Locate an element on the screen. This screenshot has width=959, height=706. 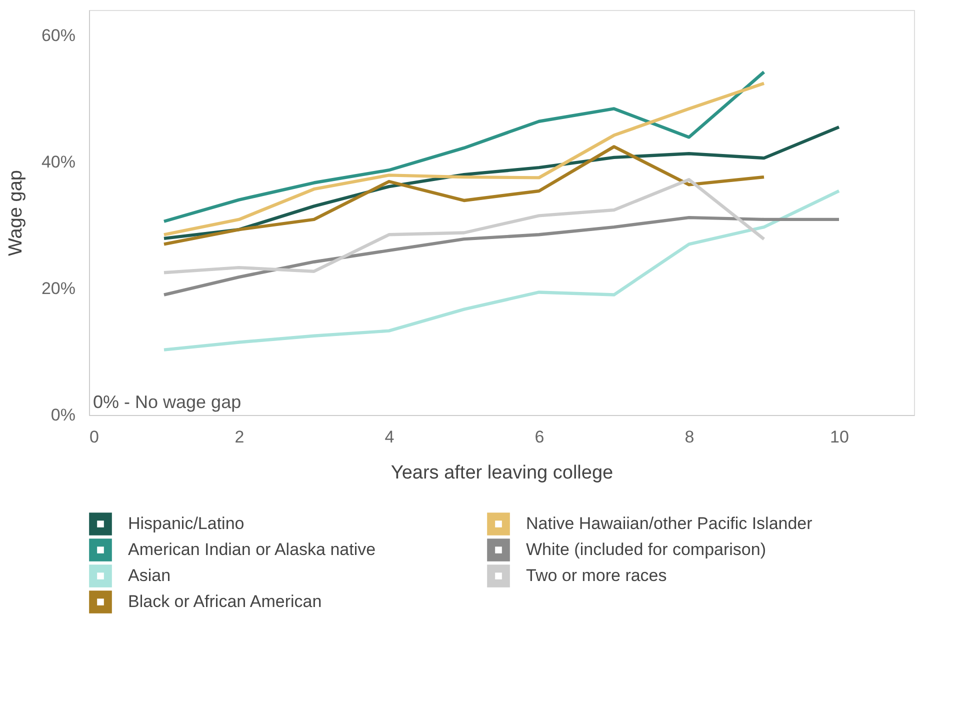
legend-label: White (included for comparison) is located at coordinates (646, 549).